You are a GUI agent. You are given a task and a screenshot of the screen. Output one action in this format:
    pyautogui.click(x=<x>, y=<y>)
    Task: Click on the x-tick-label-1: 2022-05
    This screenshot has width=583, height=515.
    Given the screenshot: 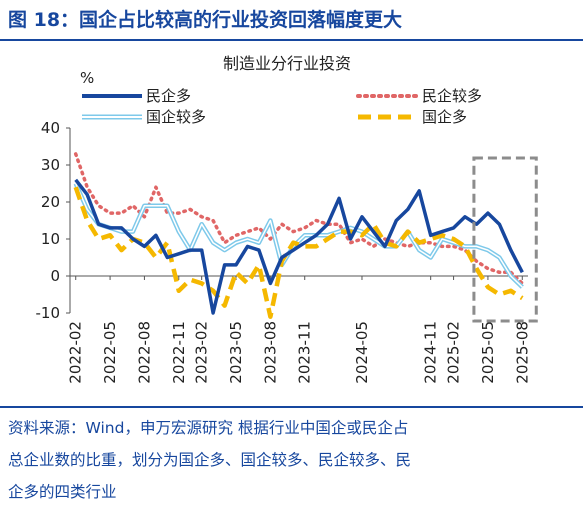 What is the action you would take?
    pyautogui.click(x=110, y=352)
    